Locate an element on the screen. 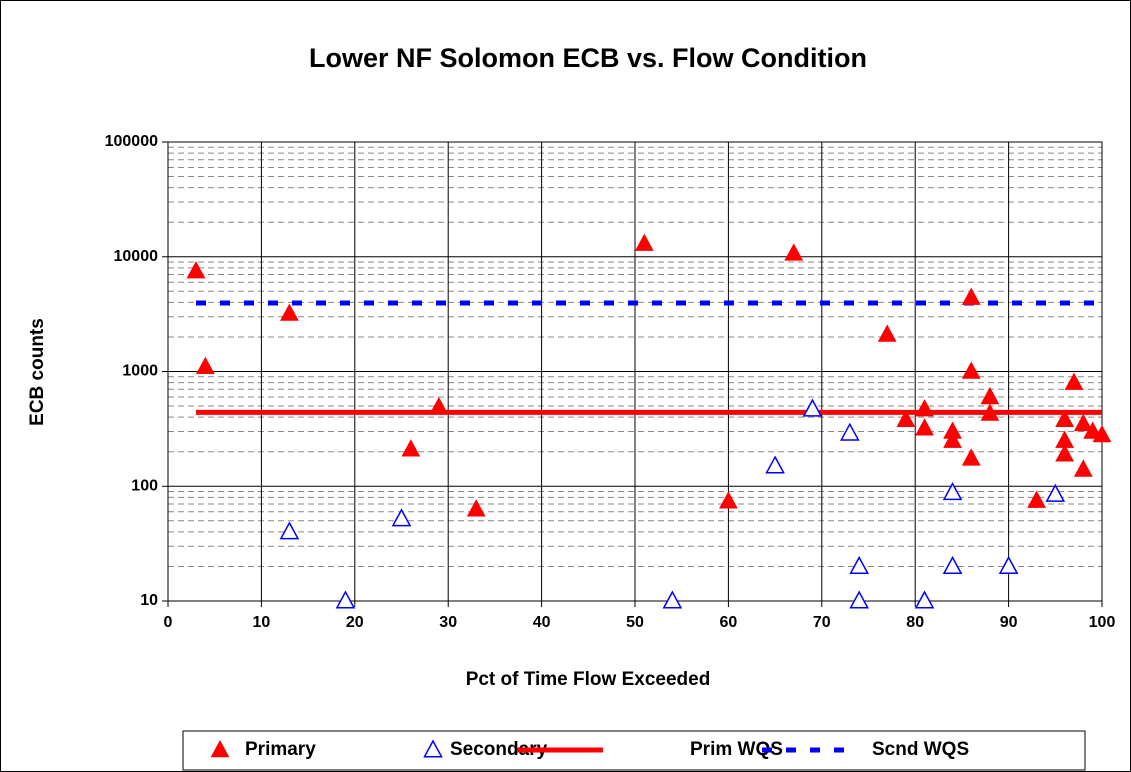 This screenshot has width=1131, height=772. legend: Primary Secondary Prim WQS Scnd WQS is located at coordinates (634, 750).